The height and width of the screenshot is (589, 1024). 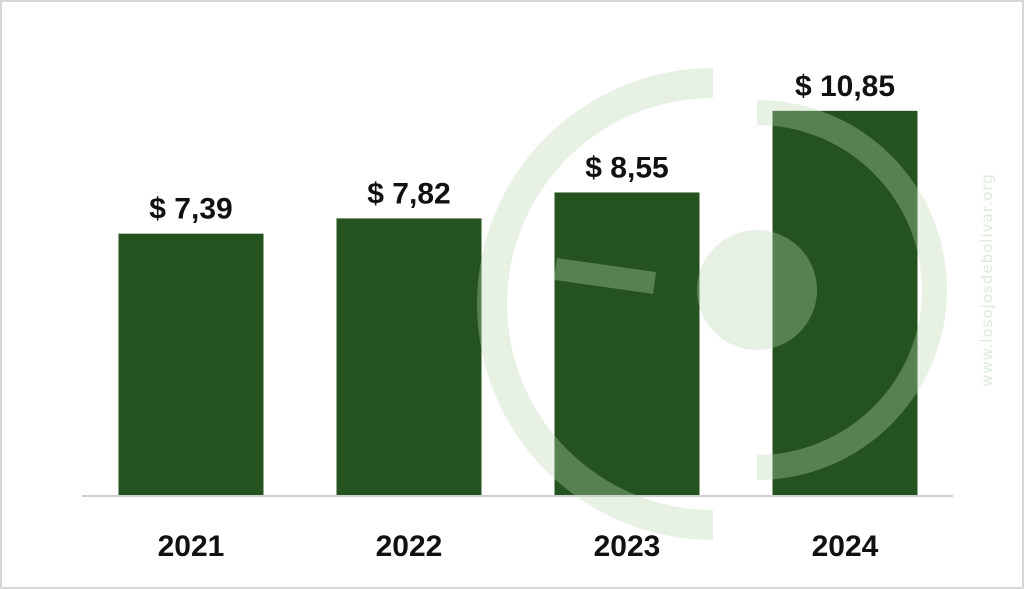 I want to click on value-label-2021: $ 7,39, so click(x=190, y=209).